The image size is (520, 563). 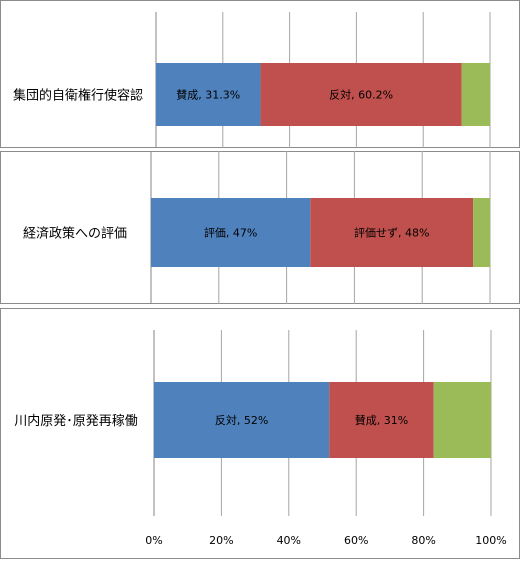 I want to click on x-tick-label: 100%, so click(x=490, y=540).